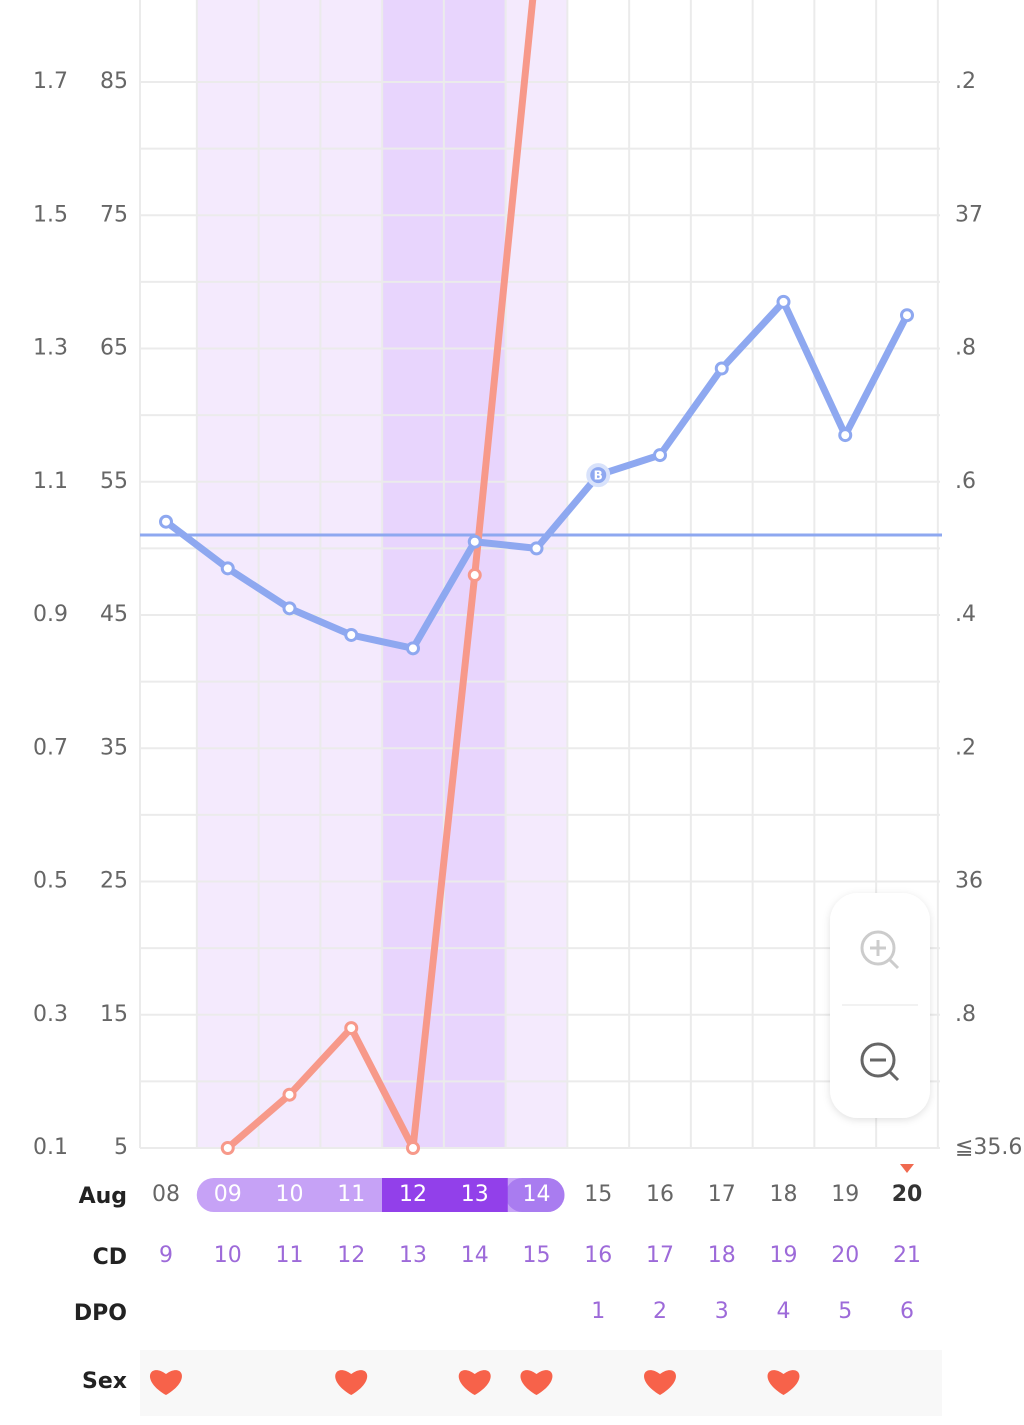  Describe the element at coordinates (722, 1311) in the screenshot. I see `dpo-label: 3` at that location.